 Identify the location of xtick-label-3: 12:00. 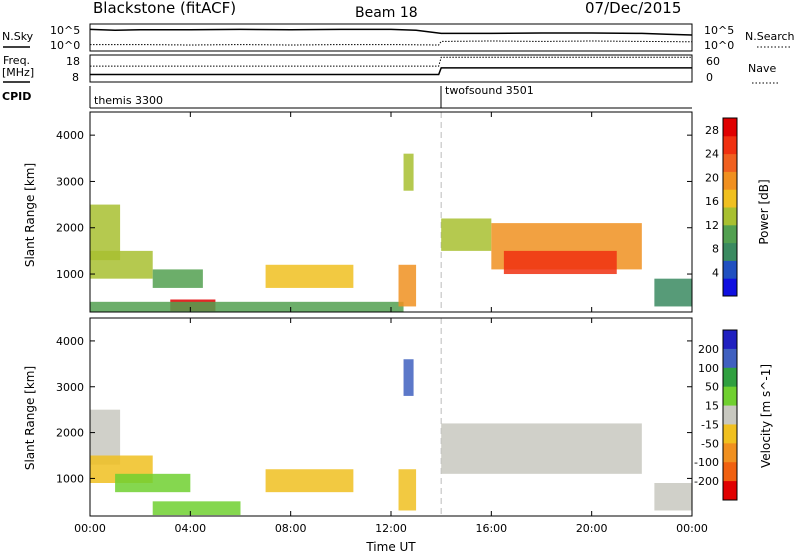
(391, 528).